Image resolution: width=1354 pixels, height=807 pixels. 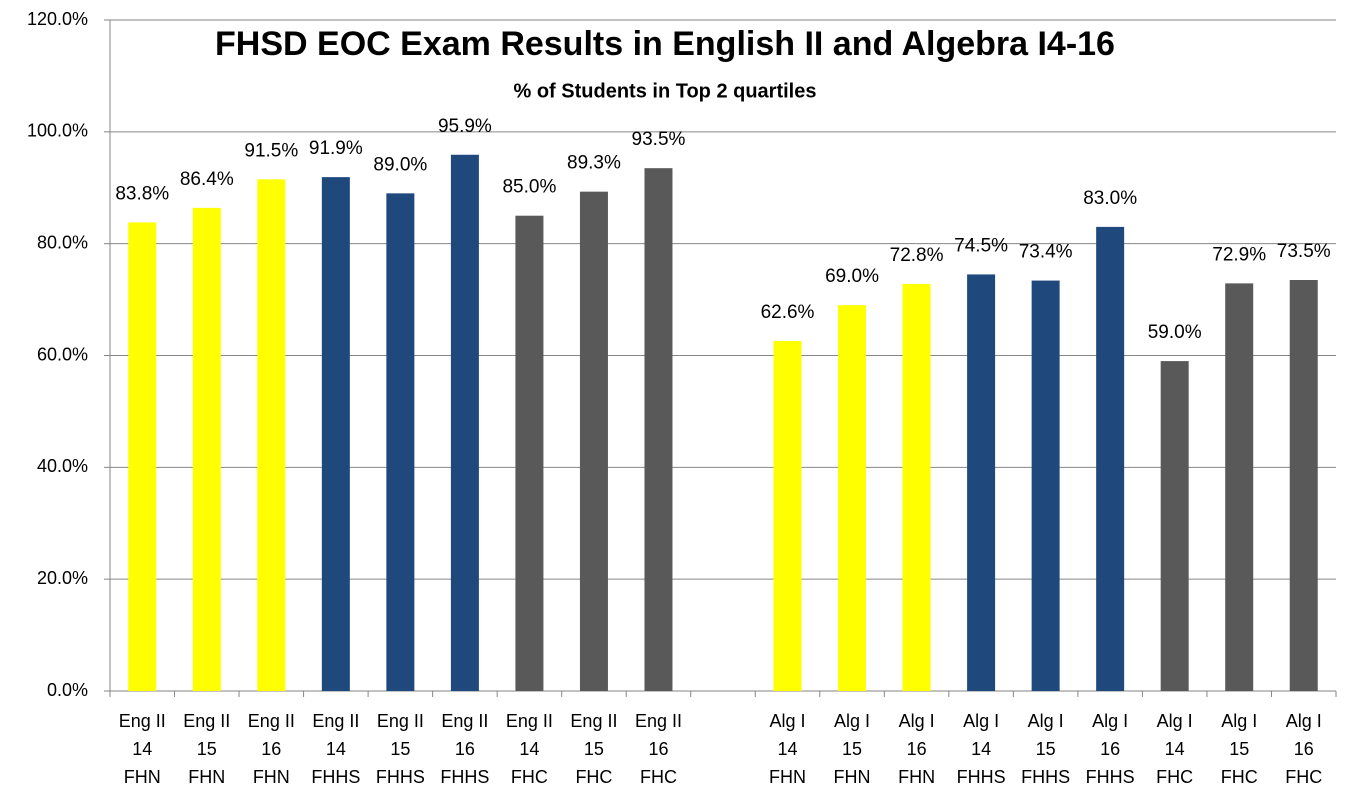 What do you see at coordinates (62, 242) in the screenshot?
I see `y-tick-label: 80.0%` at bounding box center [62, 242].